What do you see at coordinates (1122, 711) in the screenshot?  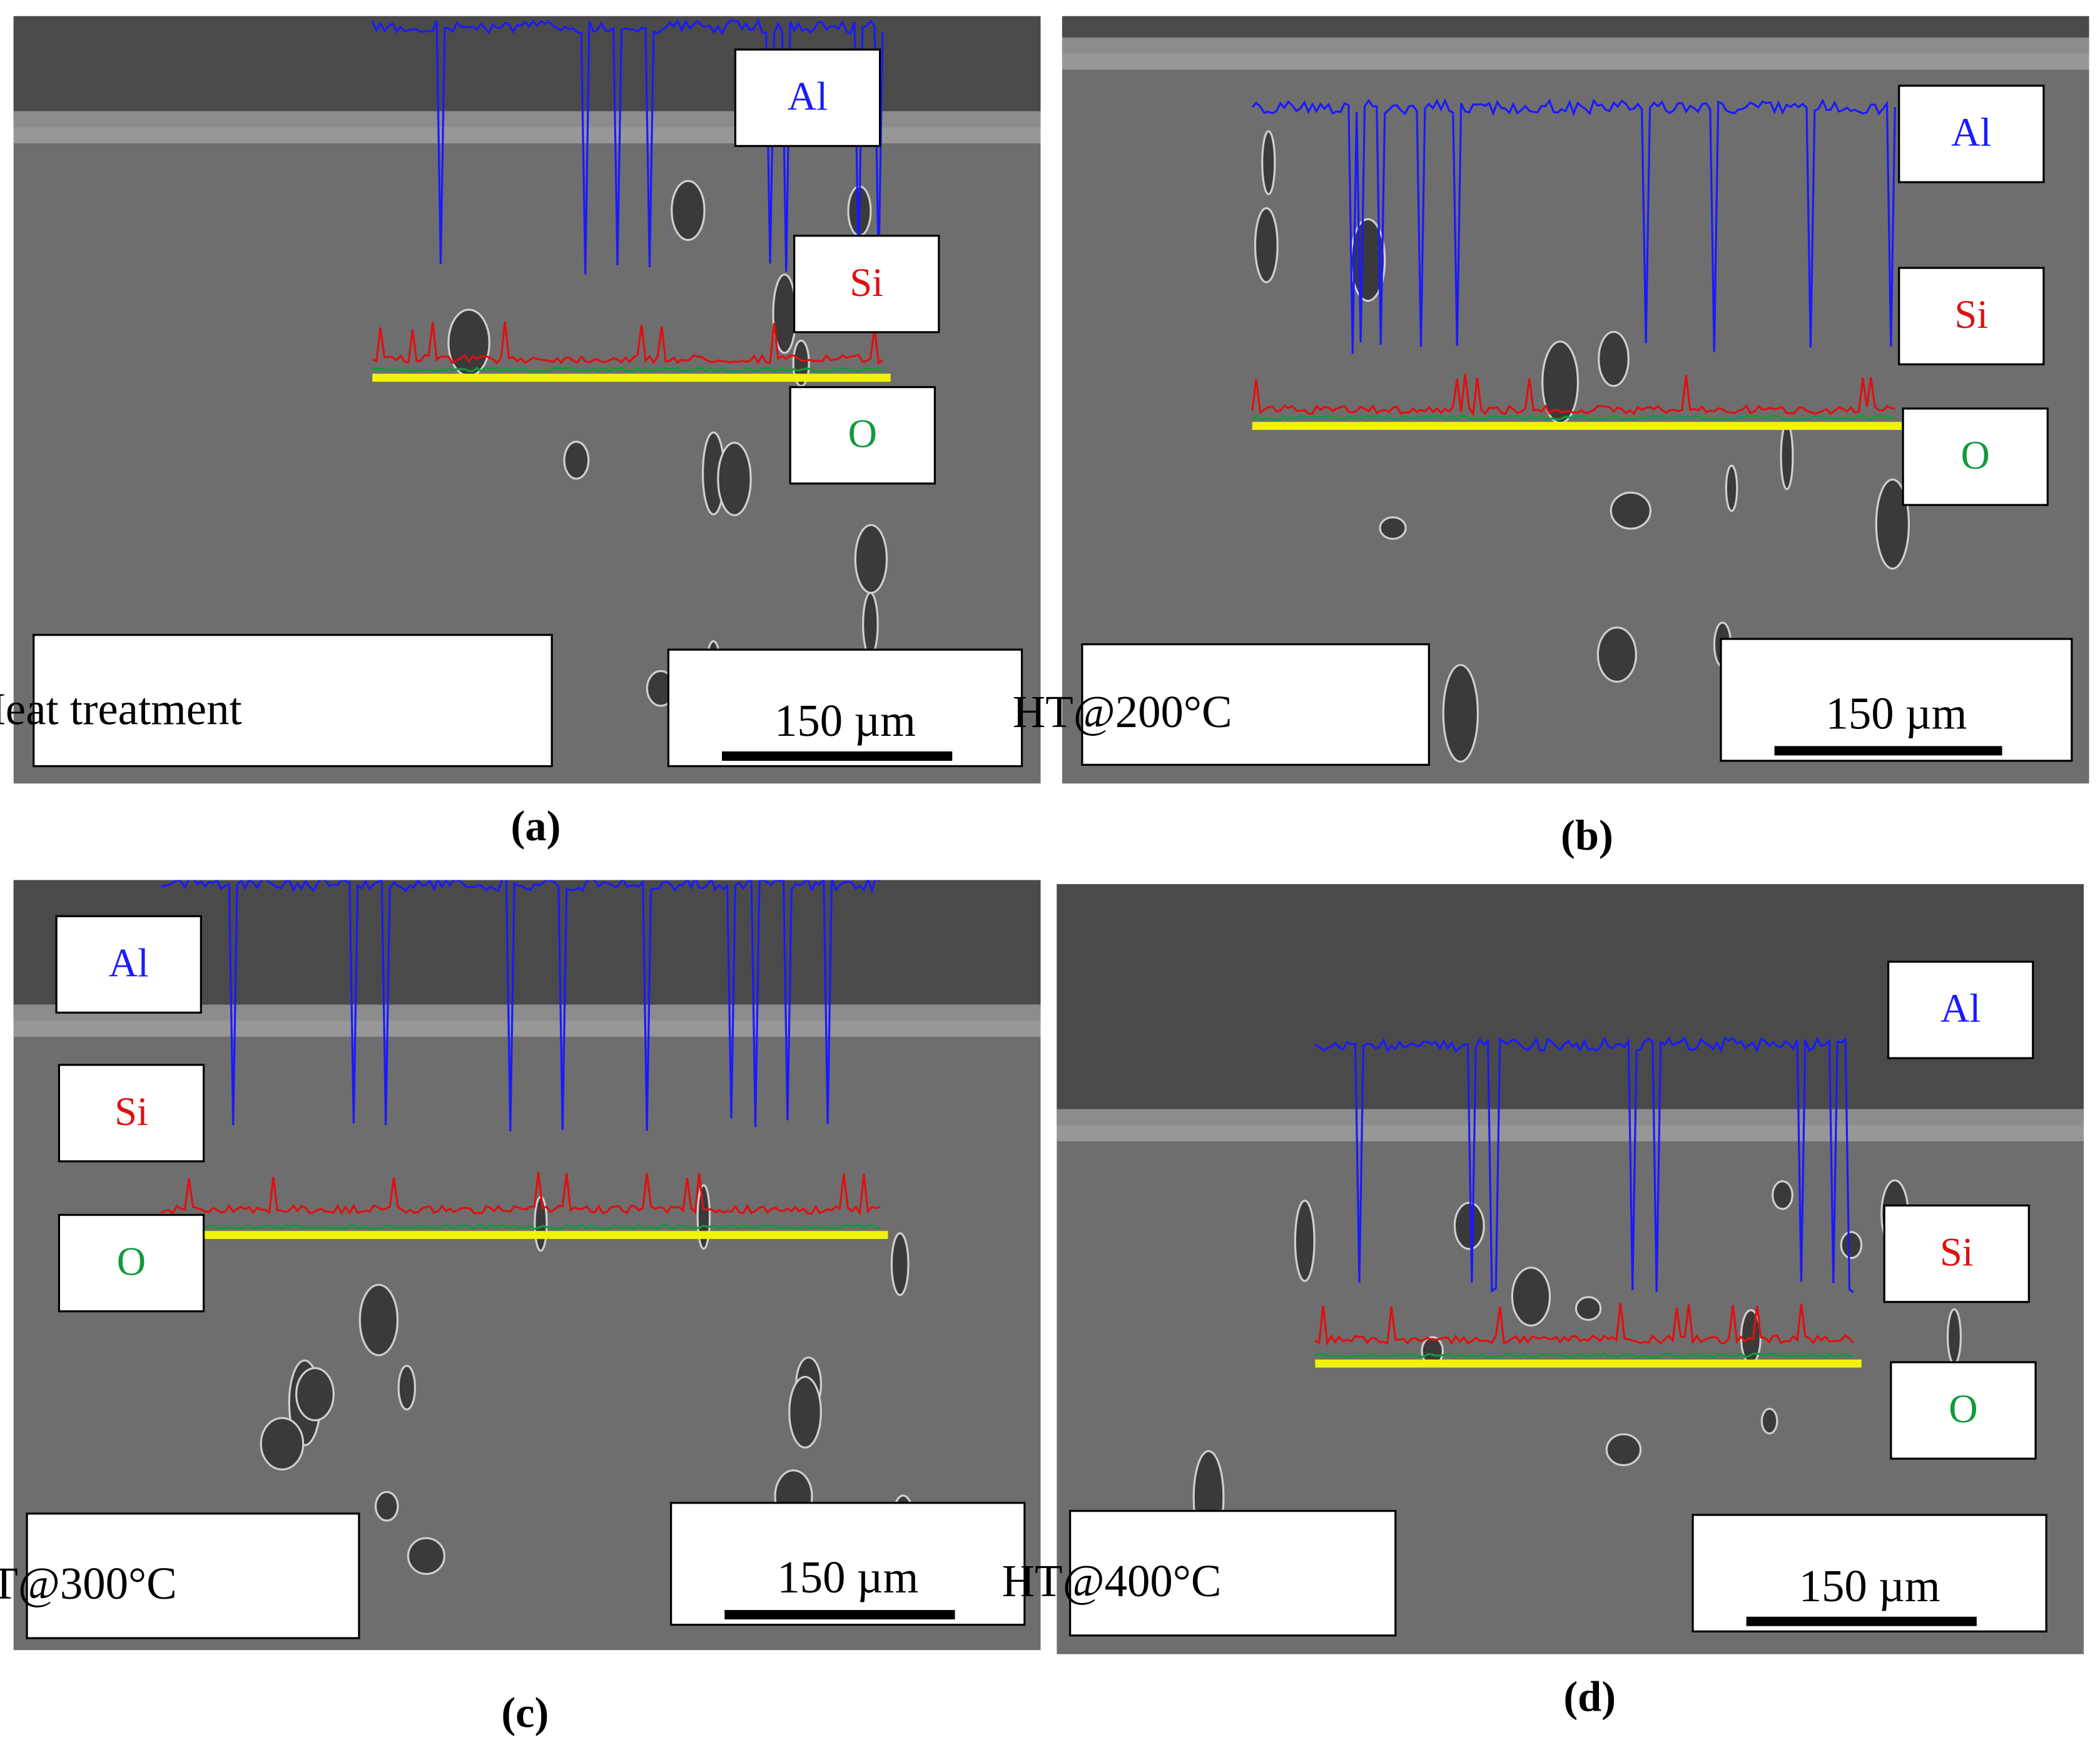 I see `condition-label: HT@200°C` at bounding box center [1122, 711].